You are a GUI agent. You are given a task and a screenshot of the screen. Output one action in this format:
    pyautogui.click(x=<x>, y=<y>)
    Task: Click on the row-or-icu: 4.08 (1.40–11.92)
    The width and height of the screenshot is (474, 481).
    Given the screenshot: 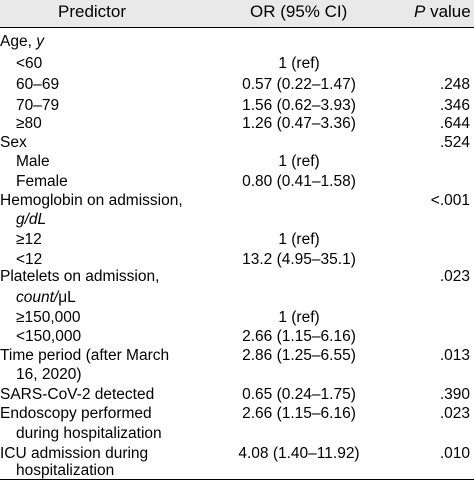 What is the action you would take?
    pyautogui.click(x=299, y=453)
    